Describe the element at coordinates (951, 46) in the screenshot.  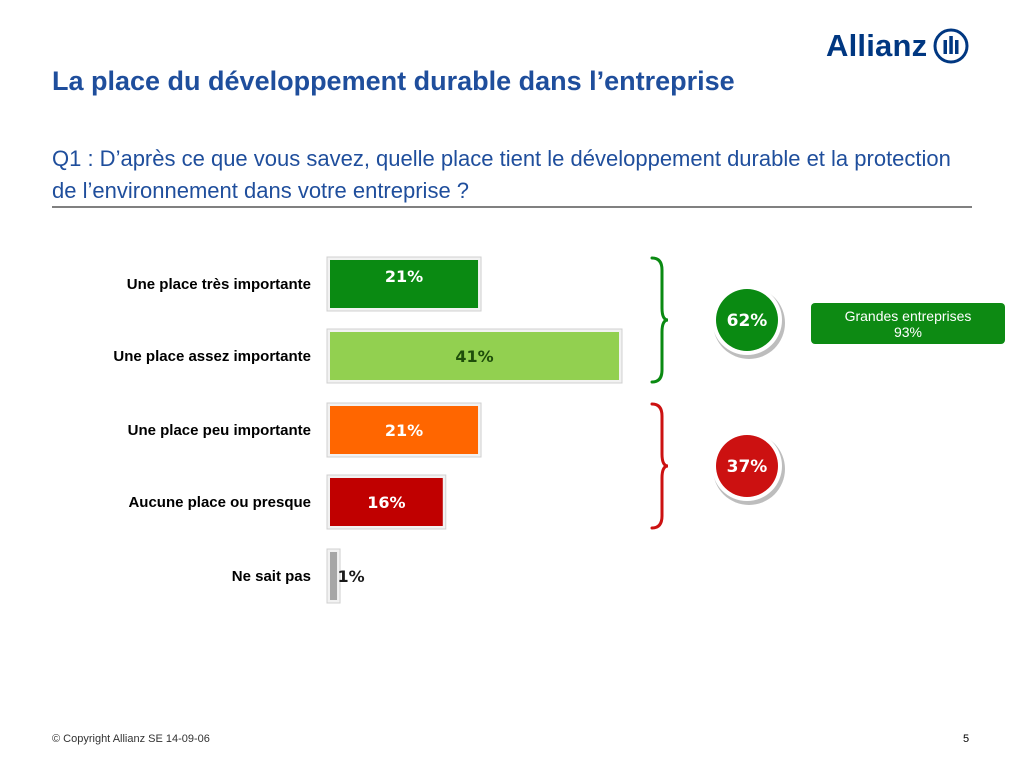
I see `allianz-eagle-icon` at that location.